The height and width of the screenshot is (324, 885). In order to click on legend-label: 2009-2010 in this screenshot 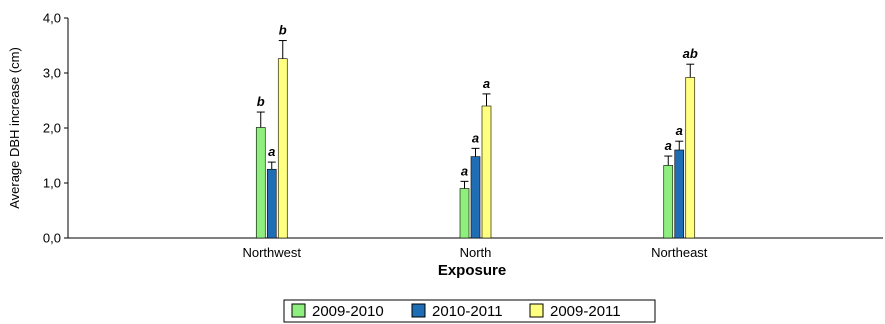, I will do `click(348, 311)`.